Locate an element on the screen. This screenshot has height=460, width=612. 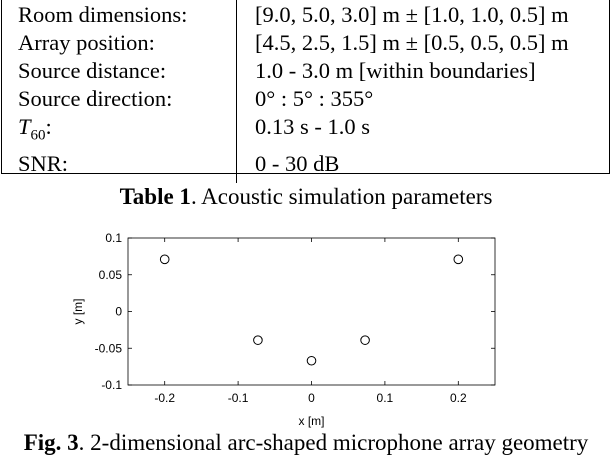
y-tick-label: 0 is located at coordinates (118, 312).